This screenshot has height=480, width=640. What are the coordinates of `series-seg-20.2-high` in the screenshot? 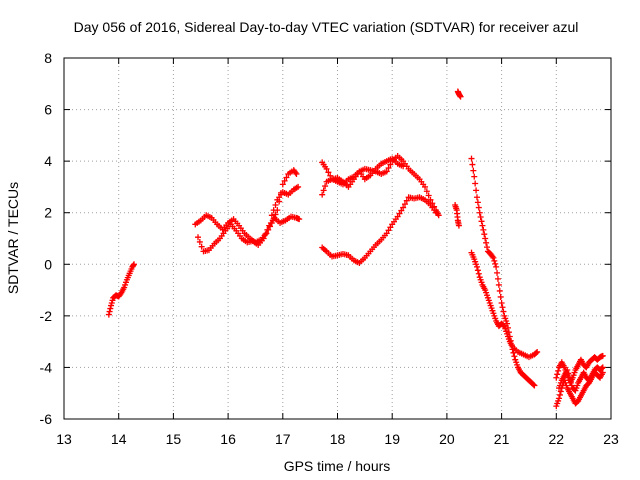 It's located at (459, 94).